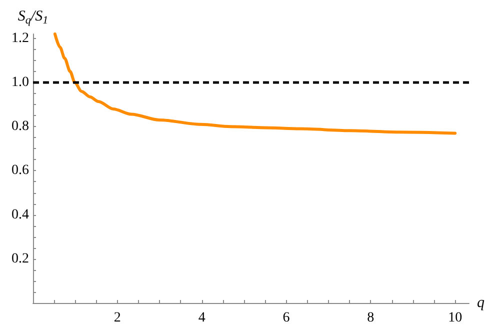 The height and width of the screenshot is (328, 491). I want to click on y-tick-label: 1.2, so click(20, 38).